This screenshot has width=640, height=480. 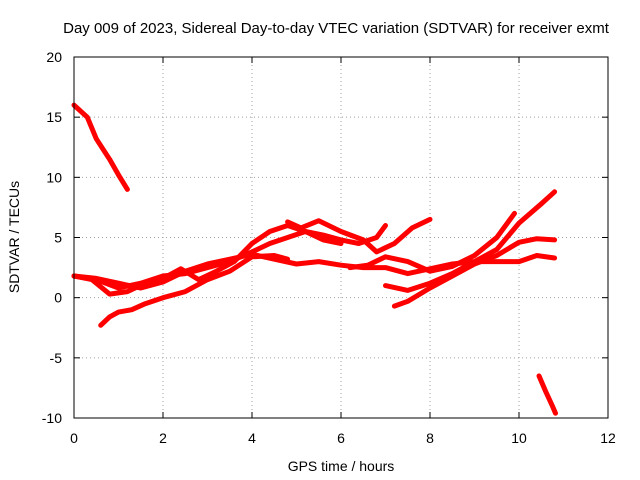 What do you see at coordinates (58, 298) in the screenshot?
I see `y-tick-label: 0` at bounding box center [58, 298].